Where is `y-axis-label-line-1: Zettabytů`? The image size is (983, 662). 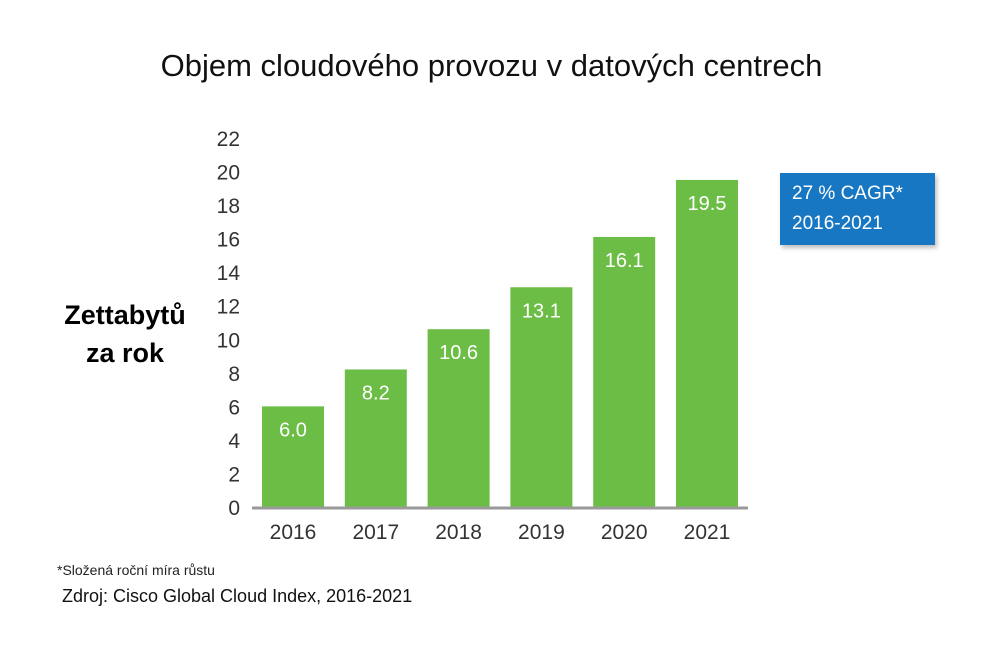
y-axis-label-line-1: Zettabytů is located at coordinates (125, 315).